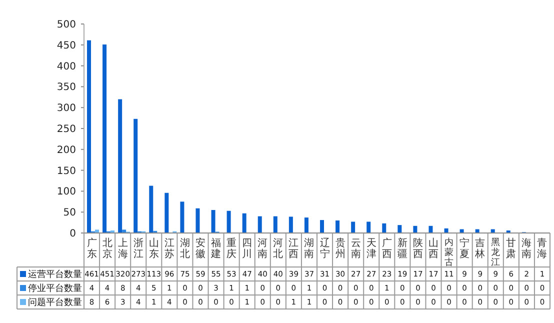  I want to click on x-tick-label: 安徽, so click(201, 248).